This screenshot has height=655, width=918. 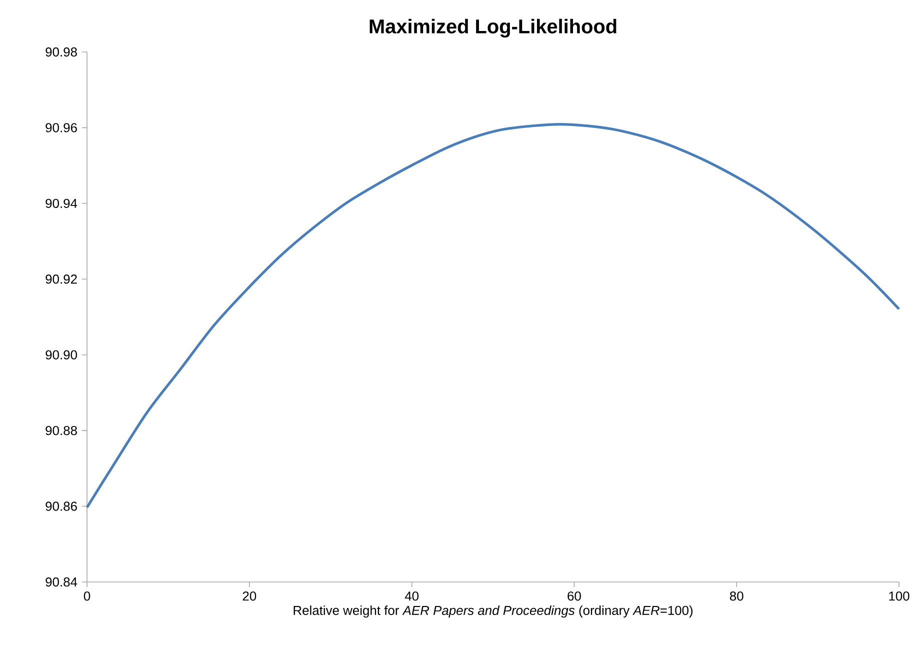 What do you see at coordinates (61, 279) in the screenshot?
I see `y-tick-label: 90.92` at bounding box center [61, 279].